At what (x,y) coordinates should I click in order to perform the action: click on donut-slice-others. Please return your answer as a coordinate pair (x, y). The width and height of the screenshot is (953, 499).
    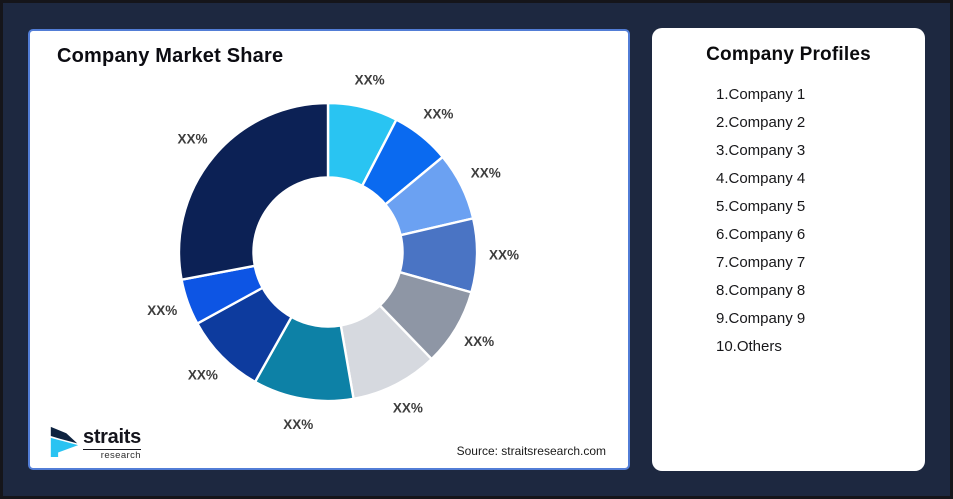
    Looking at the image, I should click on (253, 191).